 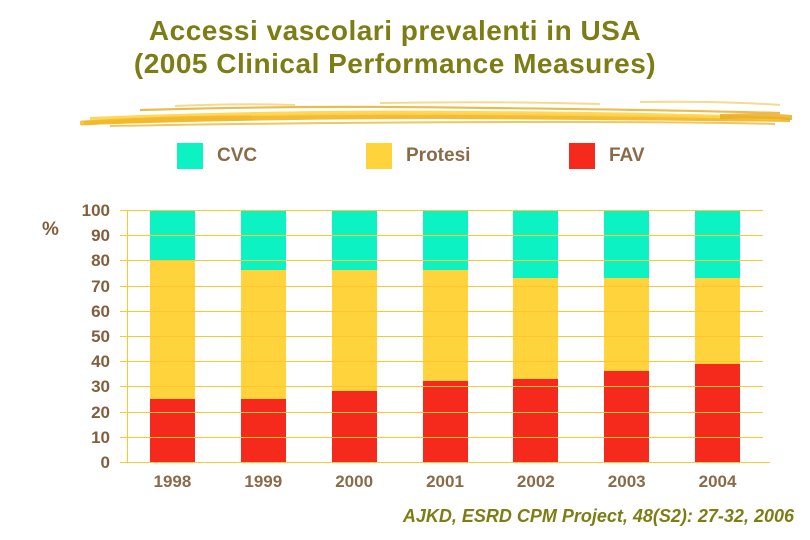 I want to click on legend-swatch-cvc, so click(x=190, y=156).